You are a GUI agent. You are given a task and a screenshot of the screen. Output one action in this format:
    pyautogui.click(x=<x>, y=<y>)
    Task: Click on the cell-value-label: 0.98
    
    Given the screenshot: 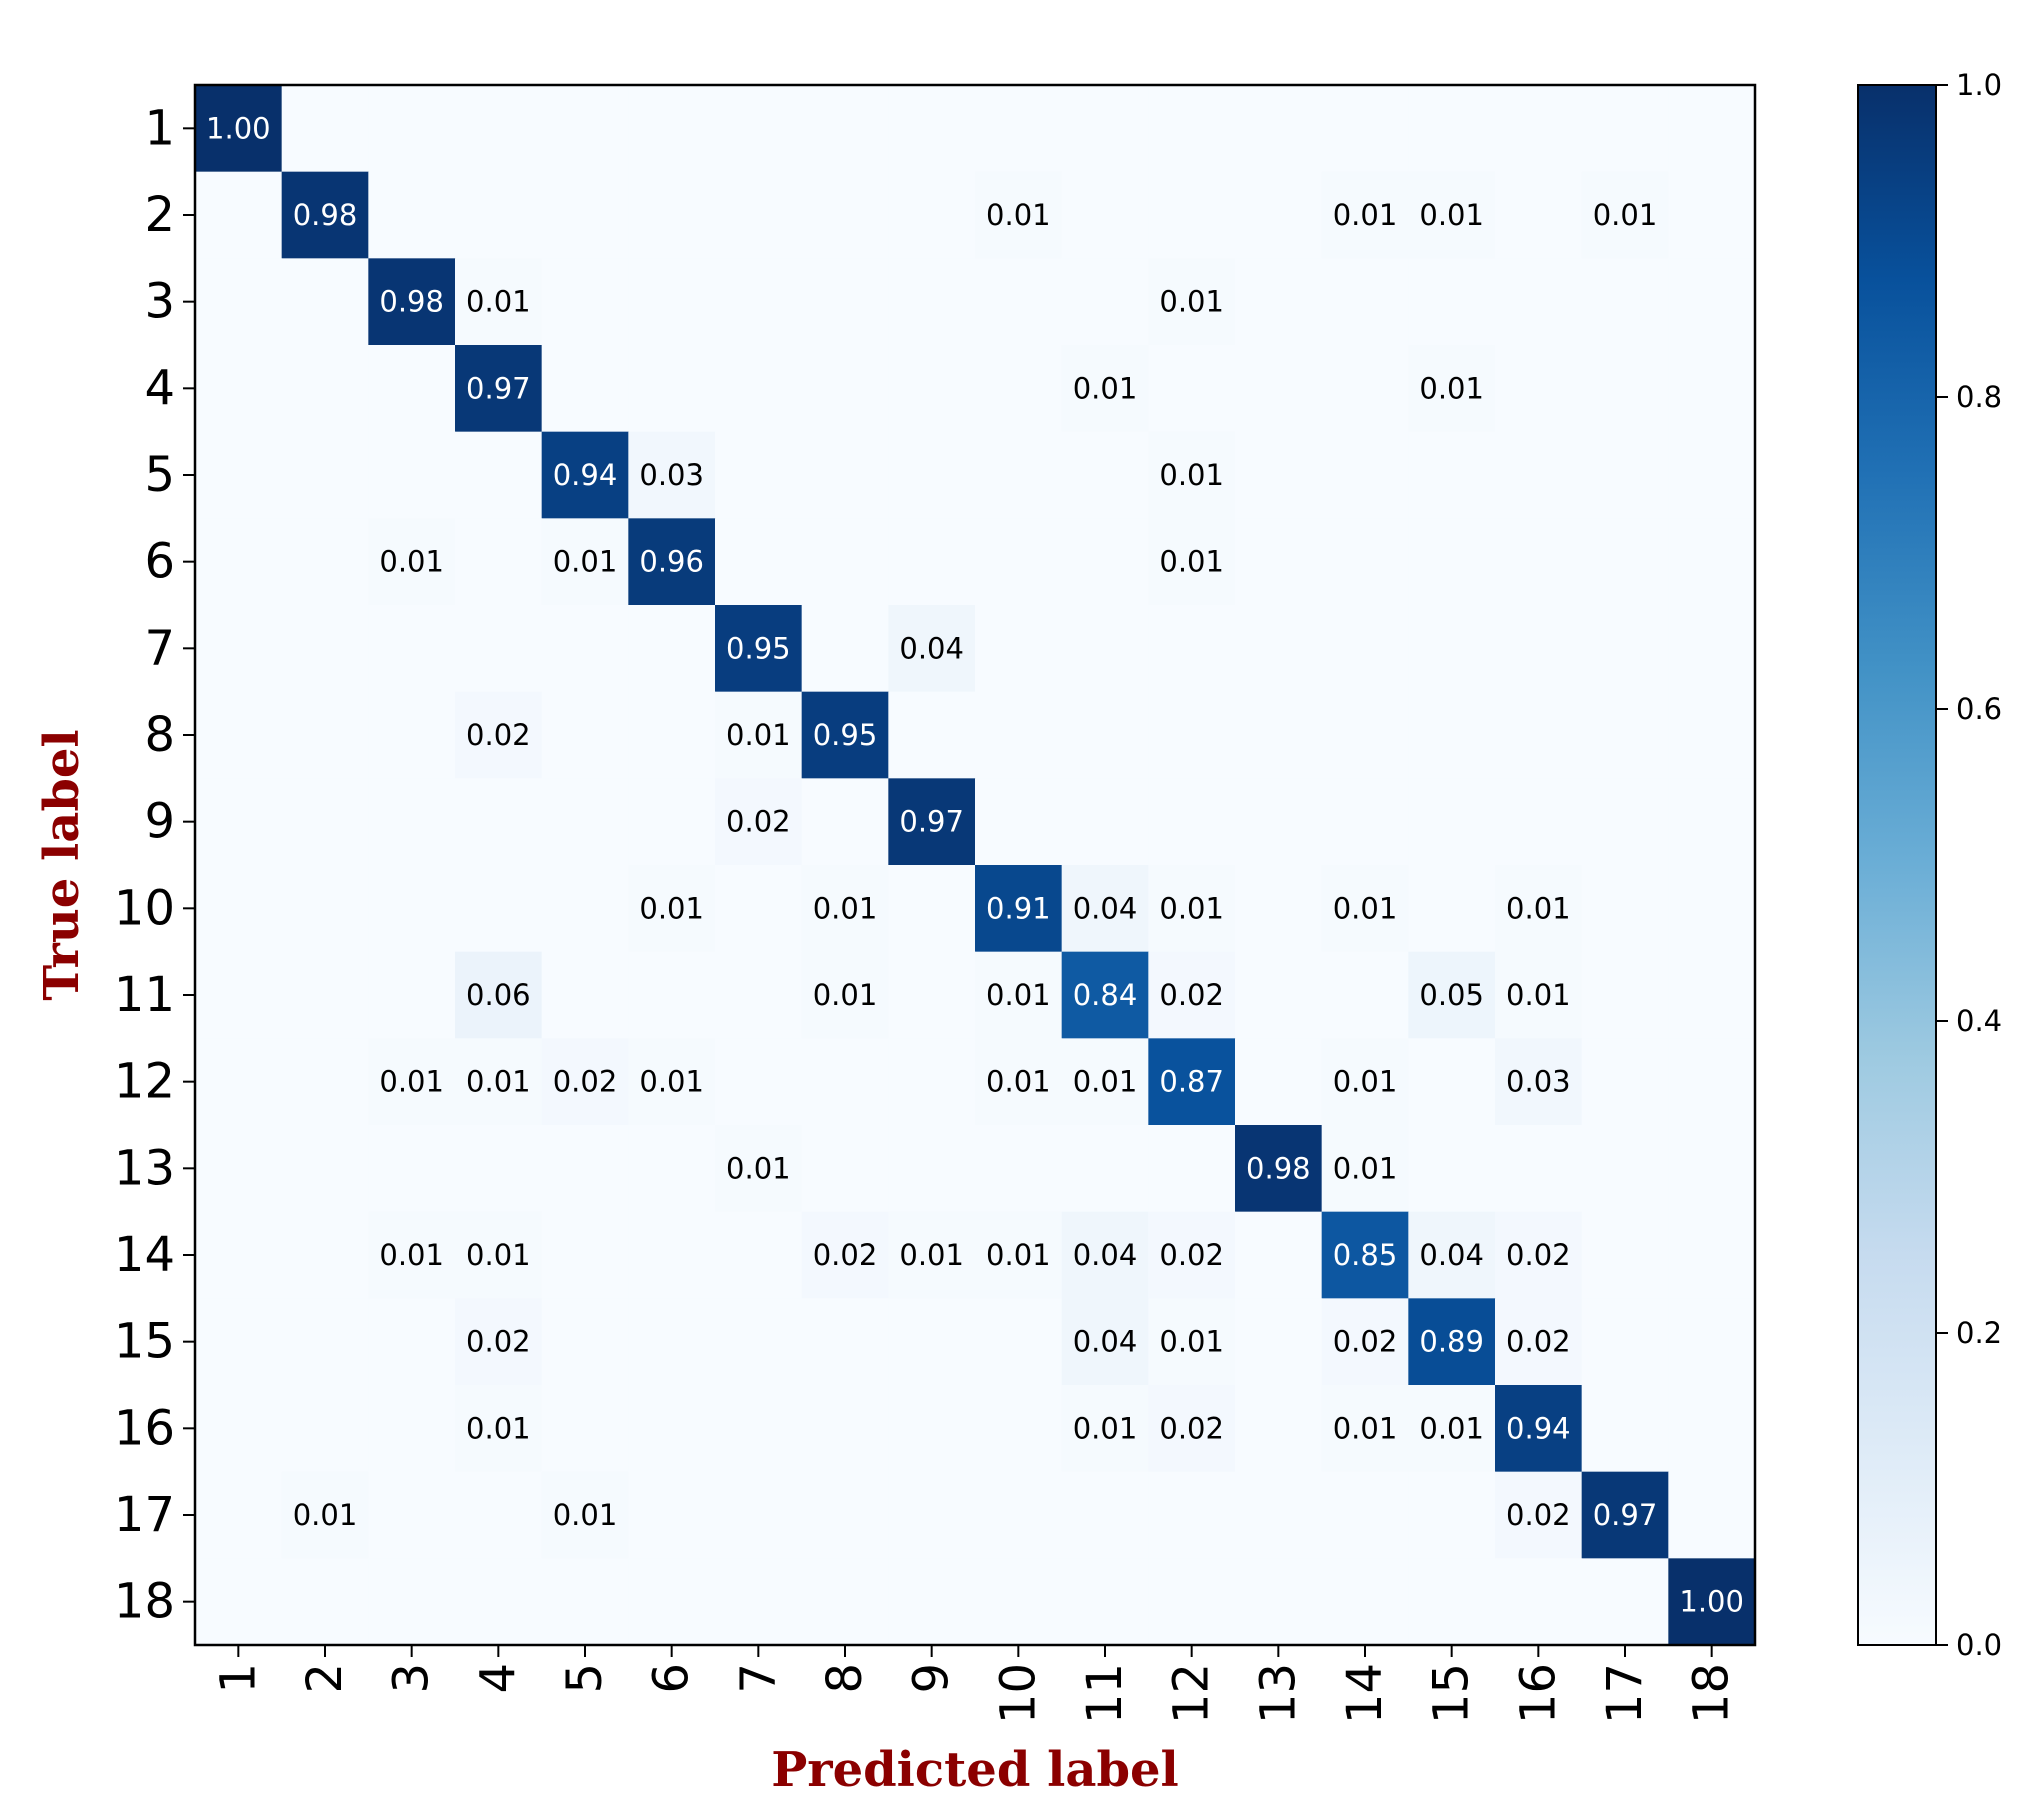 What is the action you would take?
    pyautogui.click(x=411, y=302)
    